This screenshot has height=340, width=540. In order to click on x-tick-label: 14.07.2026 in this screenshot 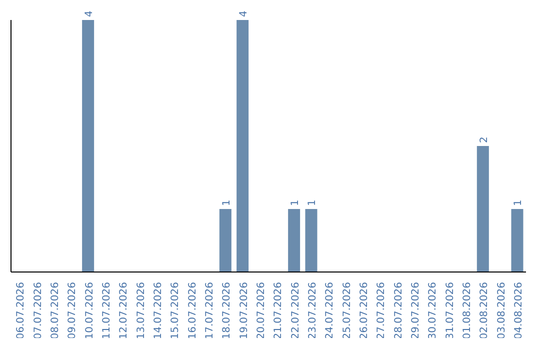, I will do `click(158, 311)`.